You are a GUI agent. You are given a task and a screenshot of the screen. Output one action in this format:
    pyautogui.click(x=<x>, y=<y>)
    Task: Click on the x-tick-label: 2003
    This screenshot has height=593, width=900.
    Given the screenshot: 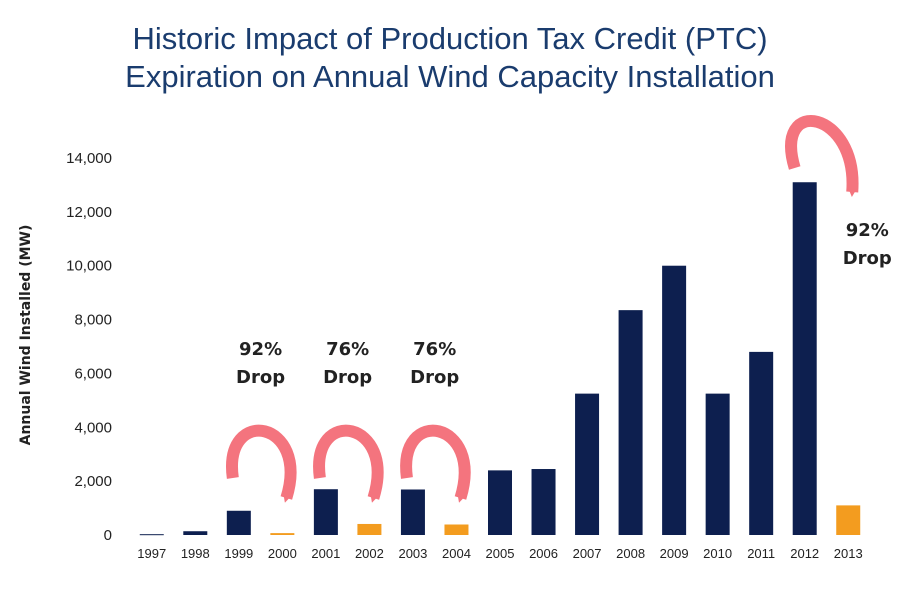 What is the action you would take?
    pyautogui.click(x=412, y=553)
    